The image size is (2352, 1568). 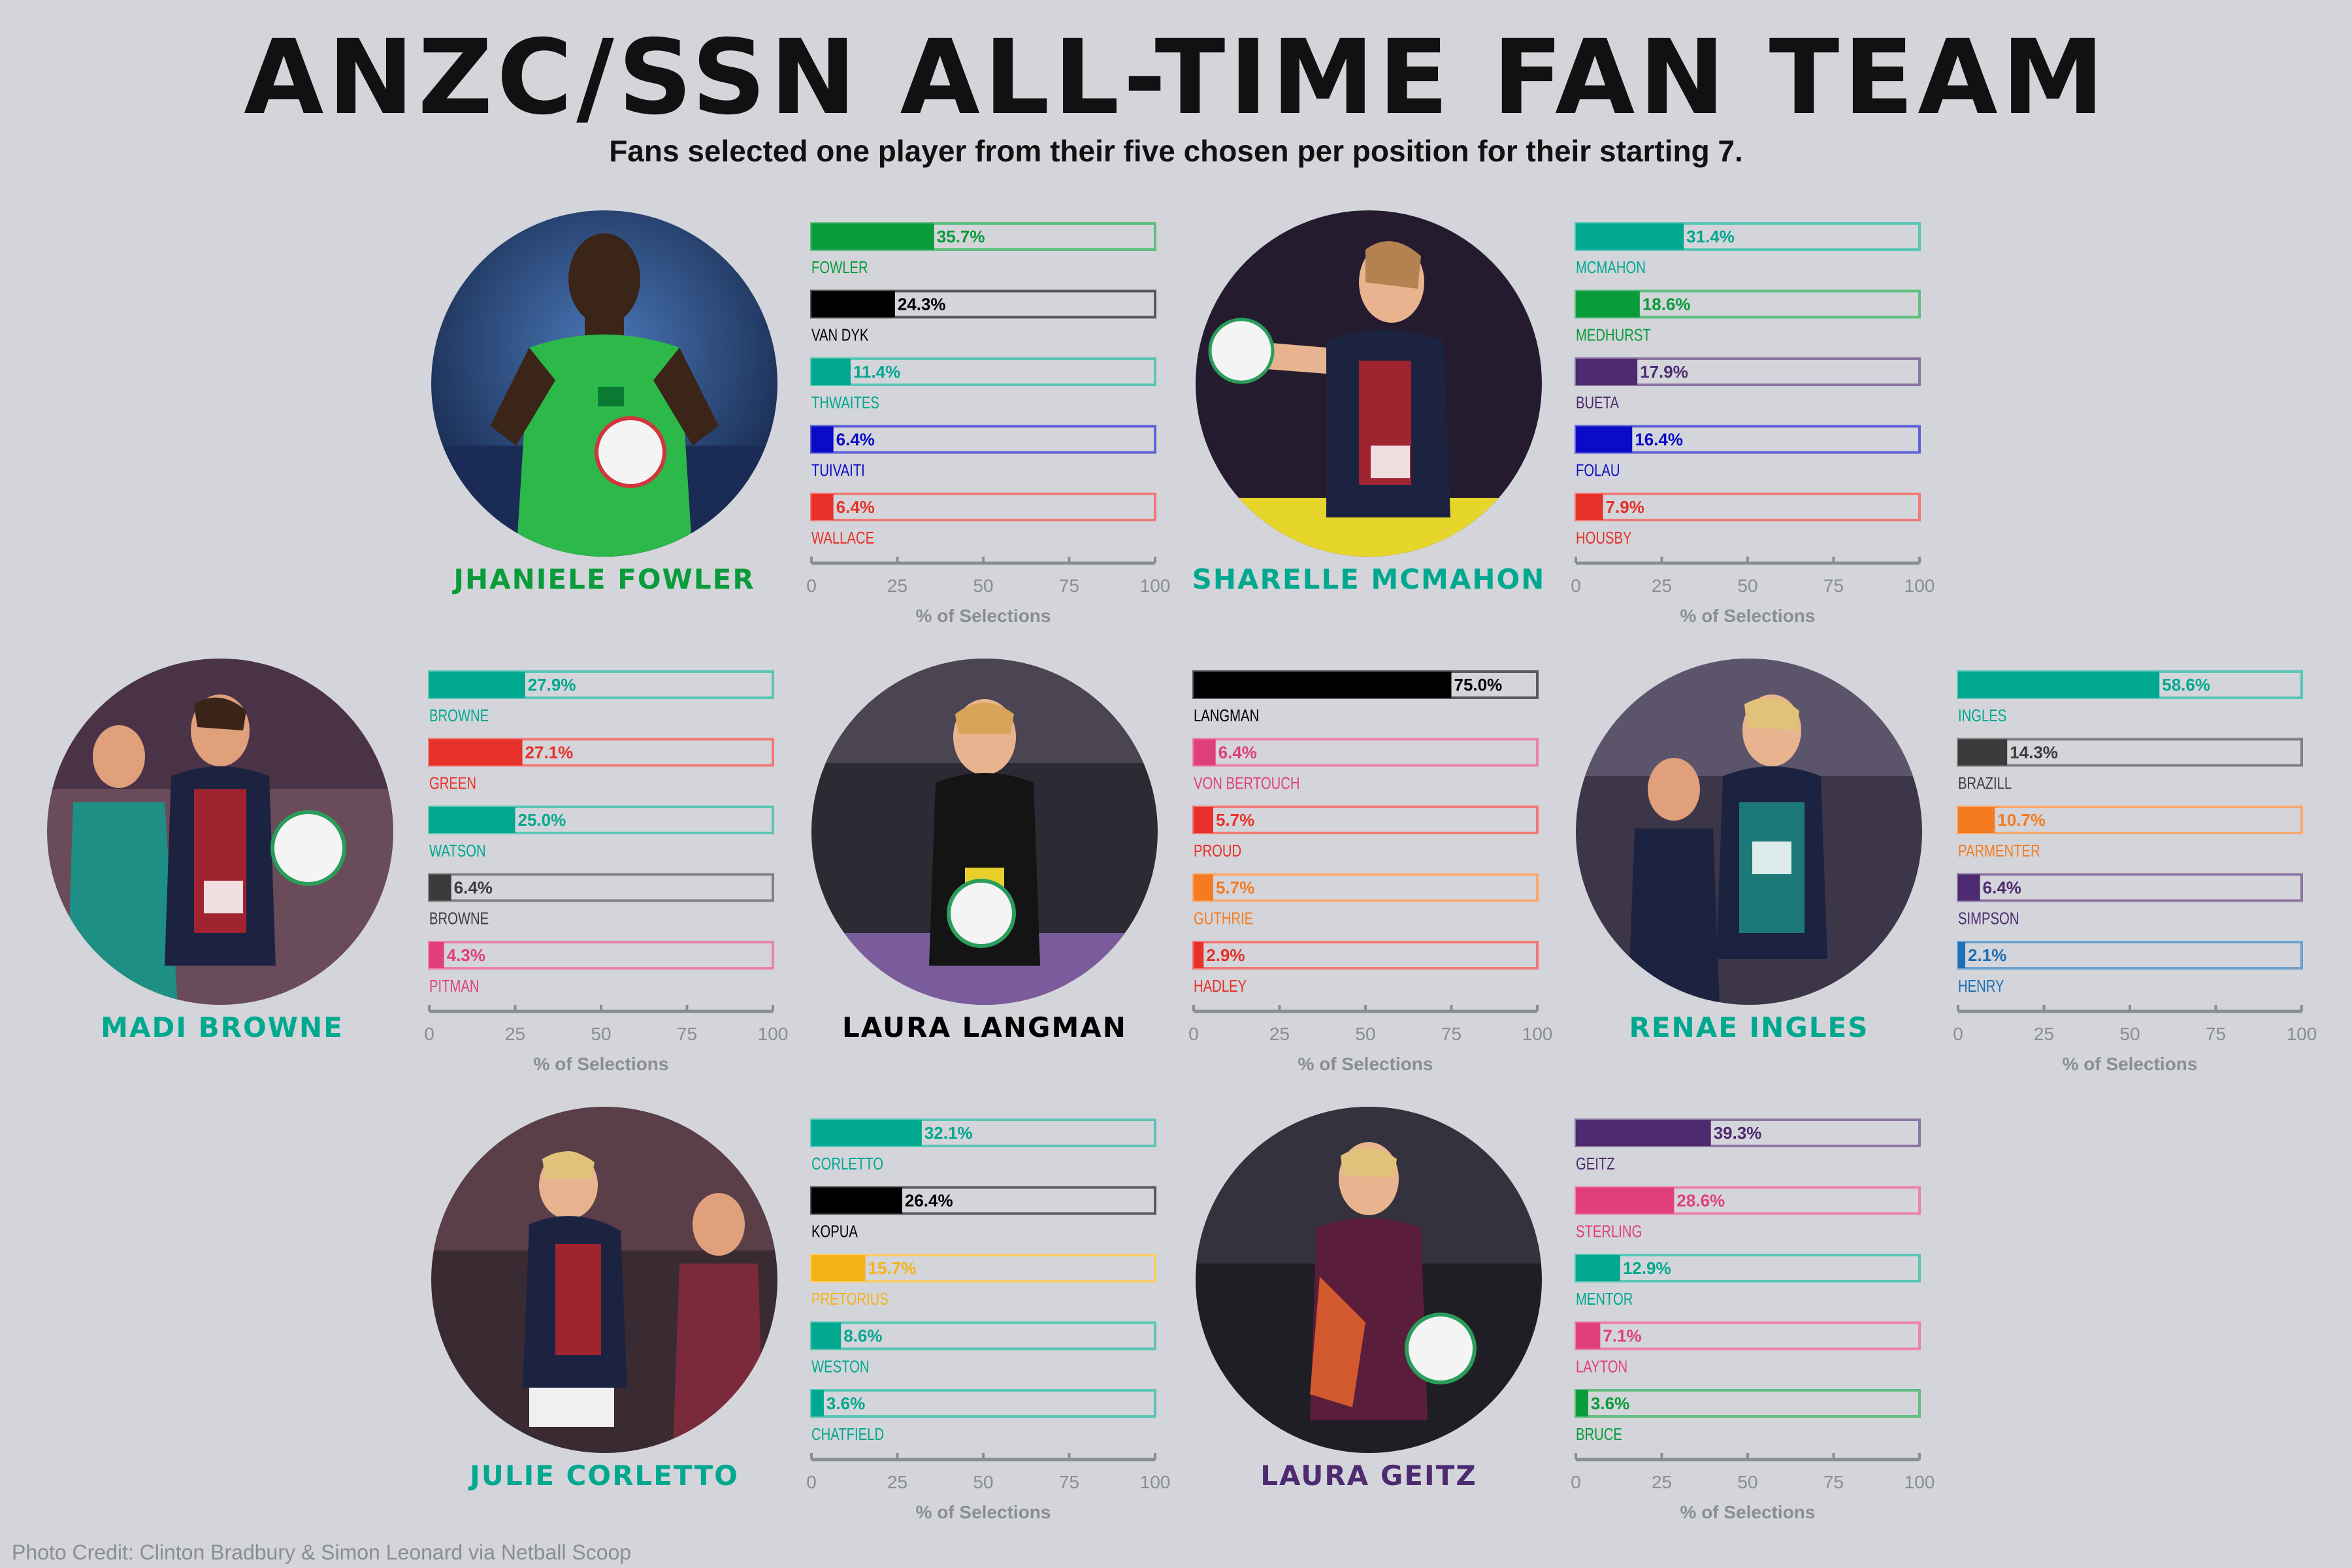 What do you see at coordinates (1748, 316) in the screenshot?
I see `bar-row: 18.6% MEDHURST` at bounding box center [1748, 316].